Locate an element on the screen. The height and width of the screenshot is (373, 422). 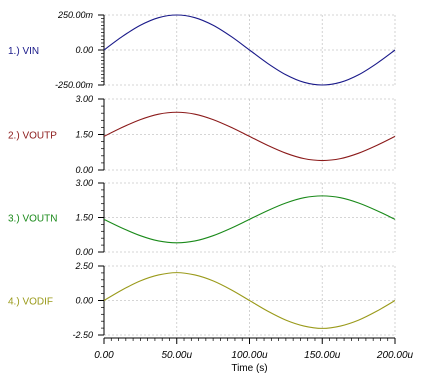
x-tick-label: 150.00u is located at coordinates (322, 355).